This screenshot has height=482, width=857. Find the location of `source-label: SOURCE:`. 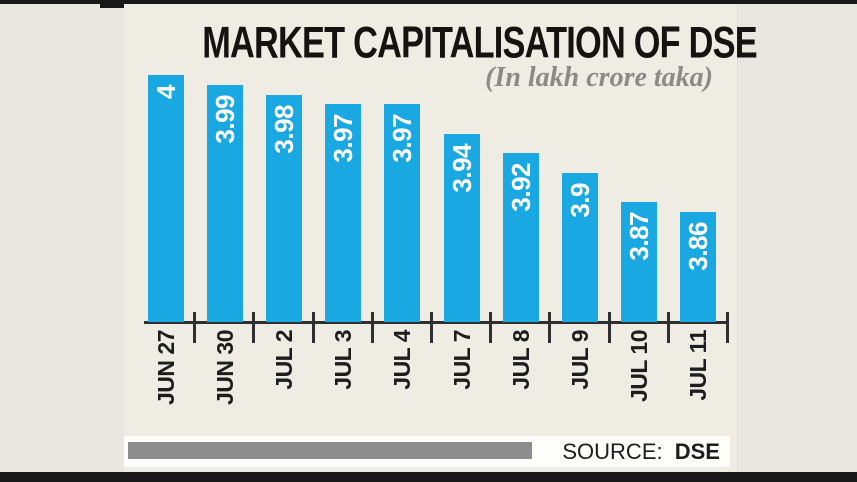

source-label: SOURCE: is located at coordinates (612, 451).